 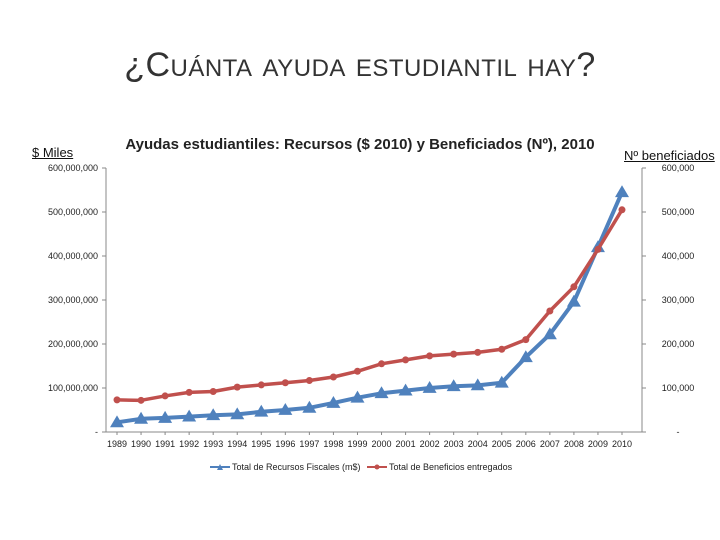 I want to click on legend-label-2: Total de Beneficios entregados, so click(x=451, y=467).